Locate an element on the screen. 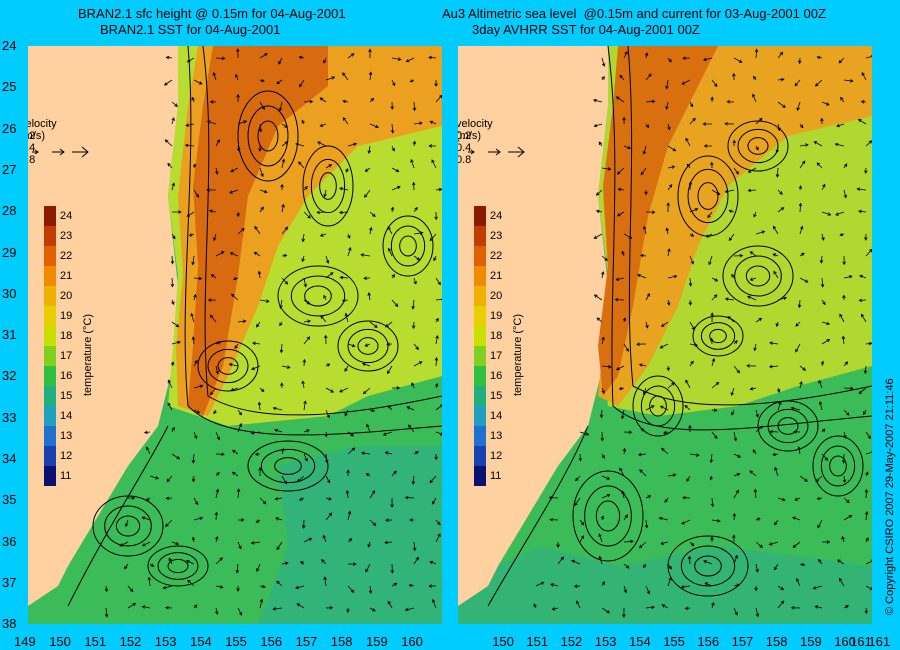 This screenshot has height=650, width=900. colorbar-tick-label: 24 is located at coordinates (66, 216).